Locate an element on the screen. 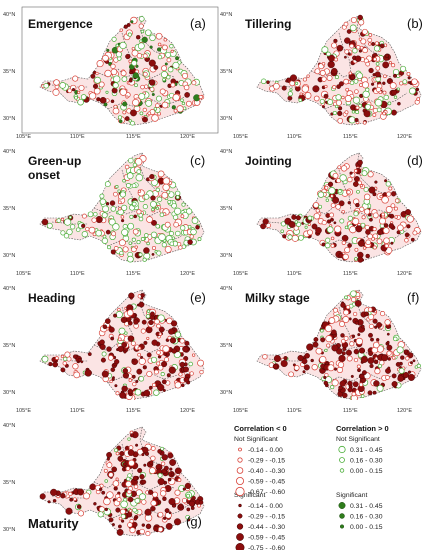 This screenshot has height=550, width=439. lon-tick-label: 105°E is located at coordinates (240, 137).